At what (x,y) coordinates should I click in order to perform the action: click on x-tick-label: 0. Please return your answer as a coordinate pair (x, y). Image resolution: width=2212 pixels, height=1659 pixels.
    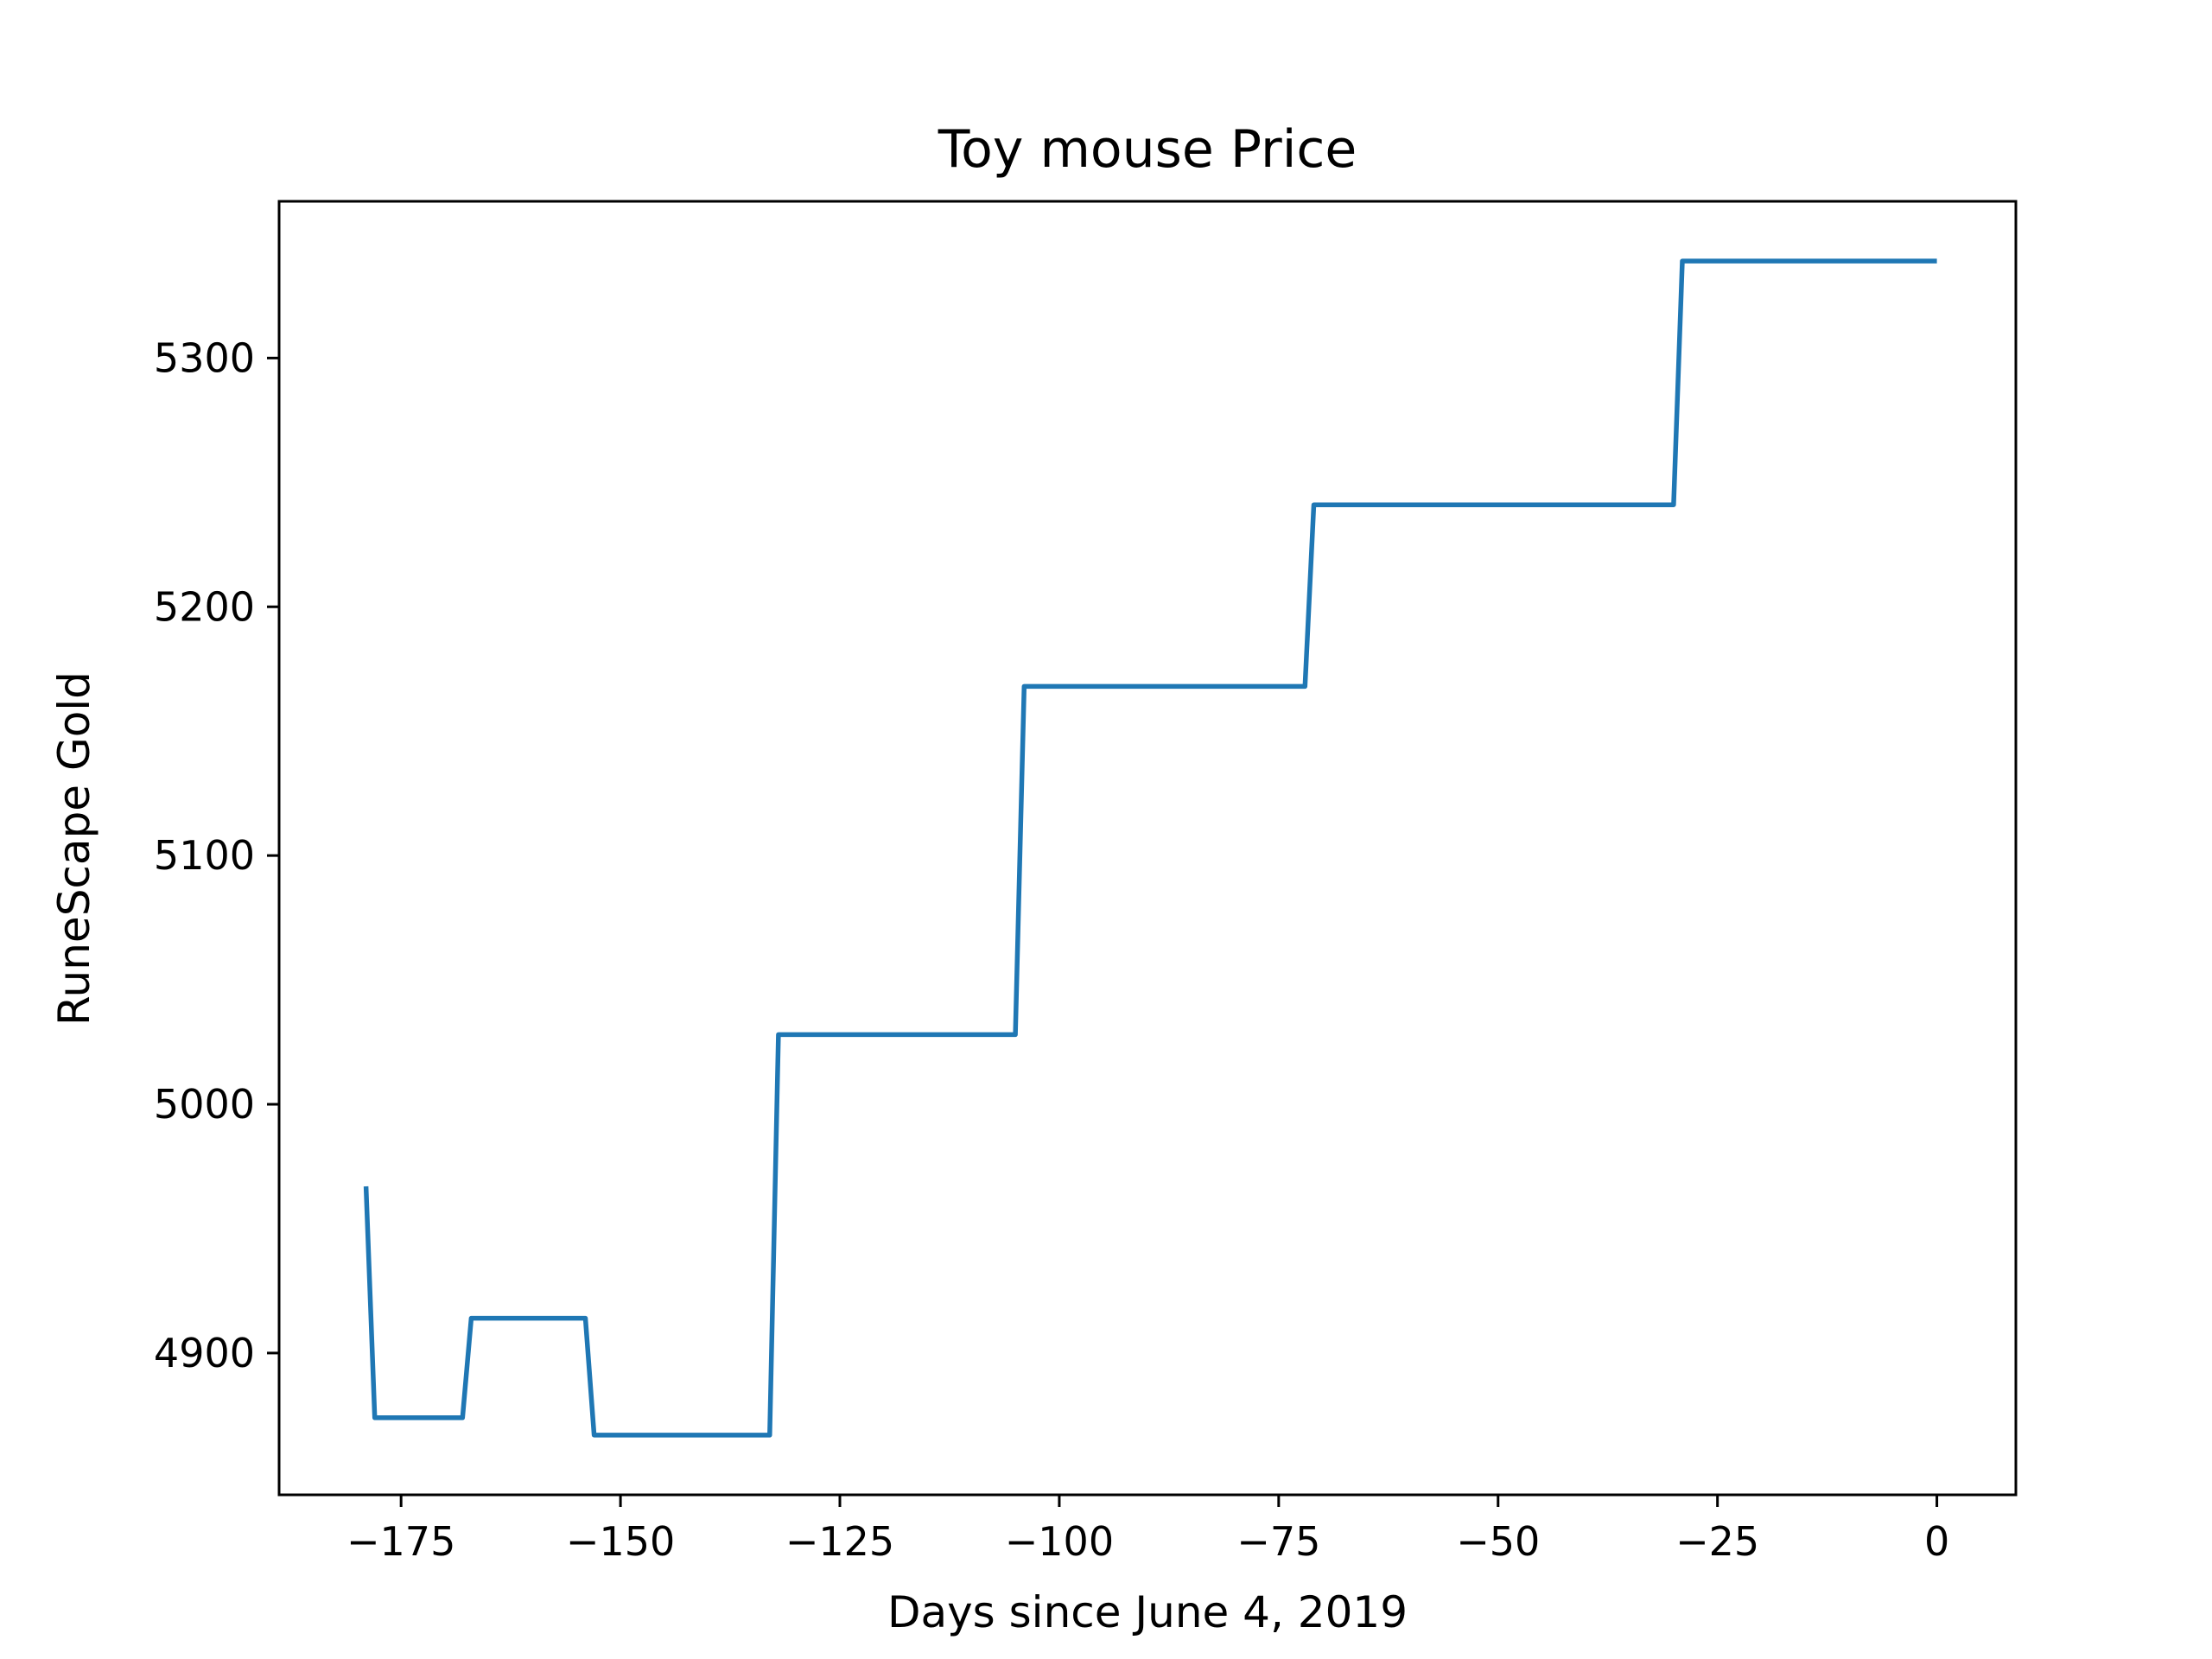
    Looking at the image, I should click on (1936, 1541).